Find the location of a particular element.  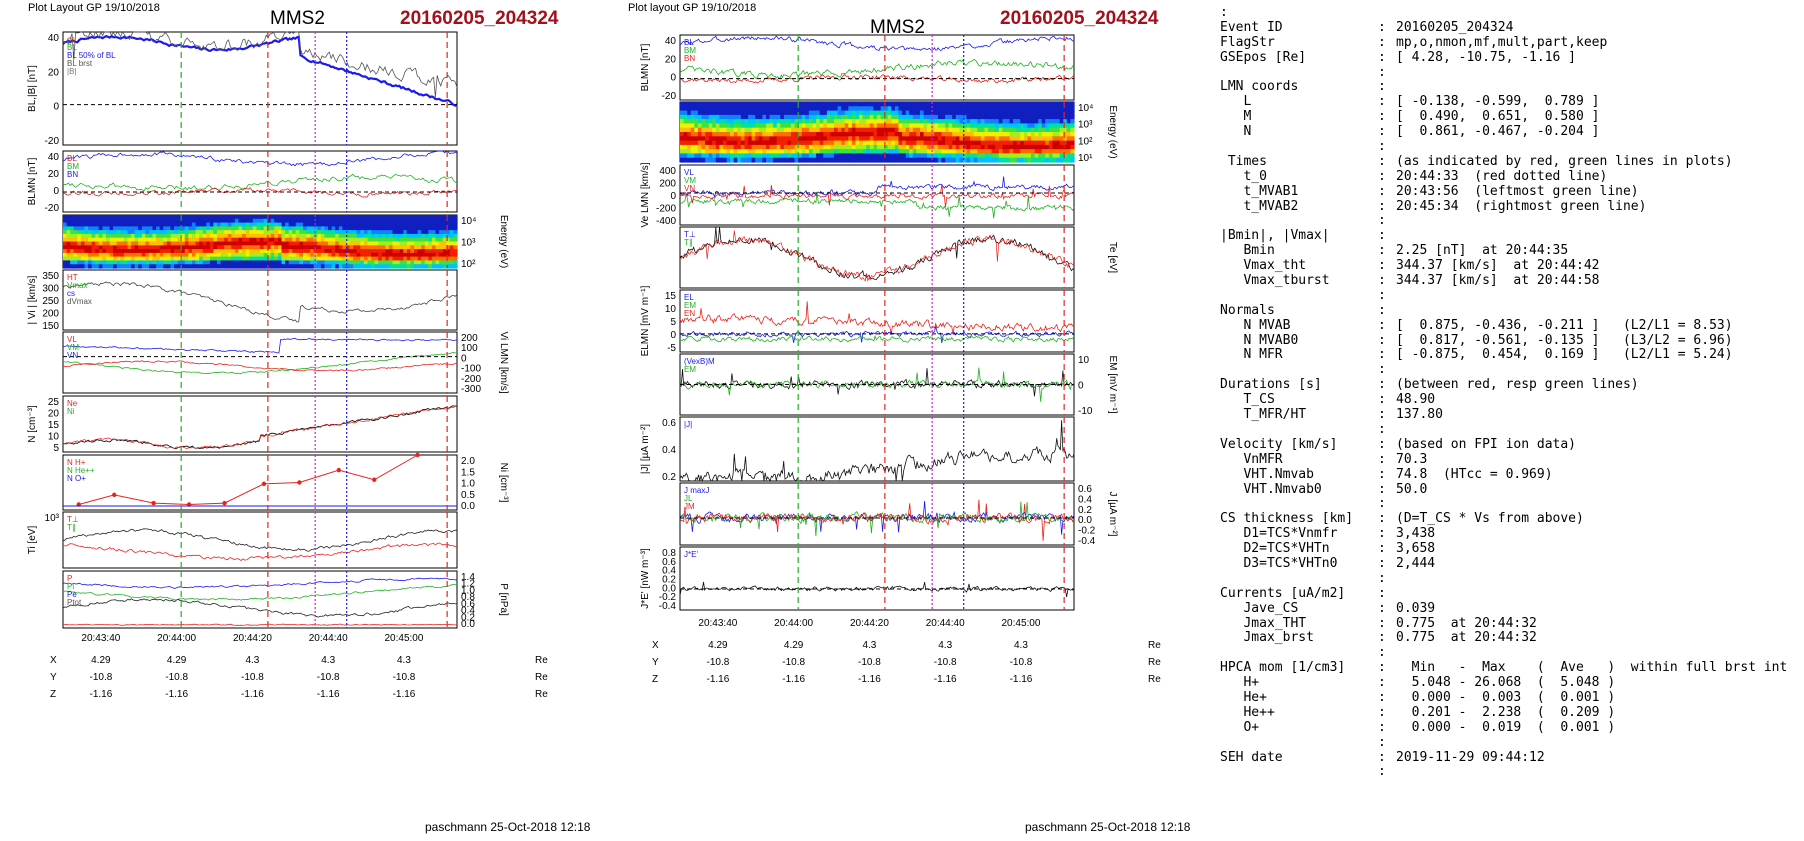

x-tick-label: 20:44:40 is located at coordinates (945, 623).